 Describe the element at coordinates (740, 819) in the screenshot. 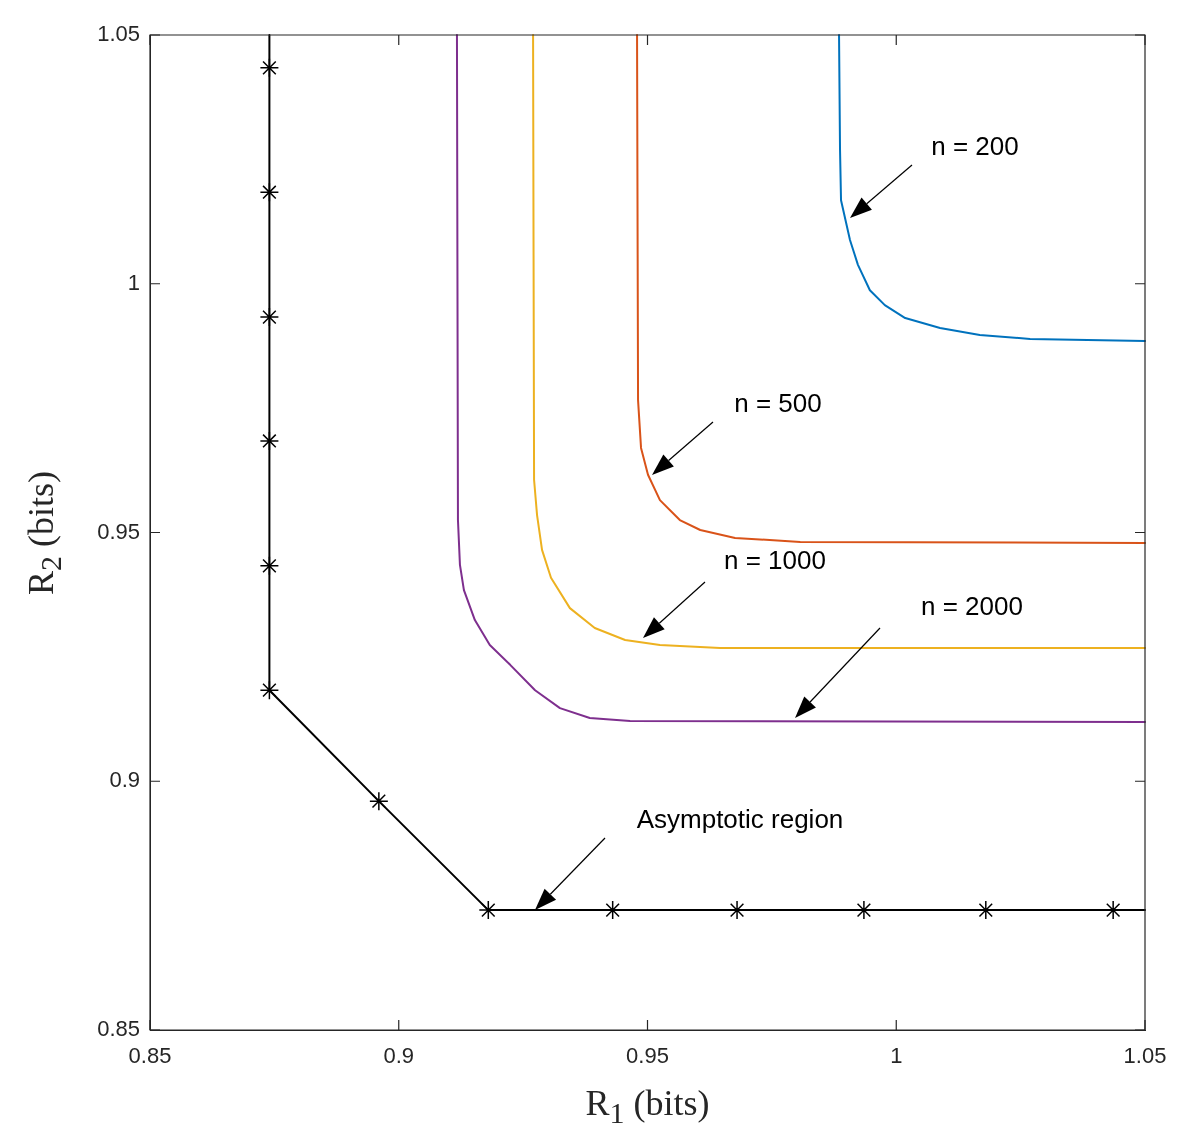

I see `annotation: Asymptotic region` at that location.